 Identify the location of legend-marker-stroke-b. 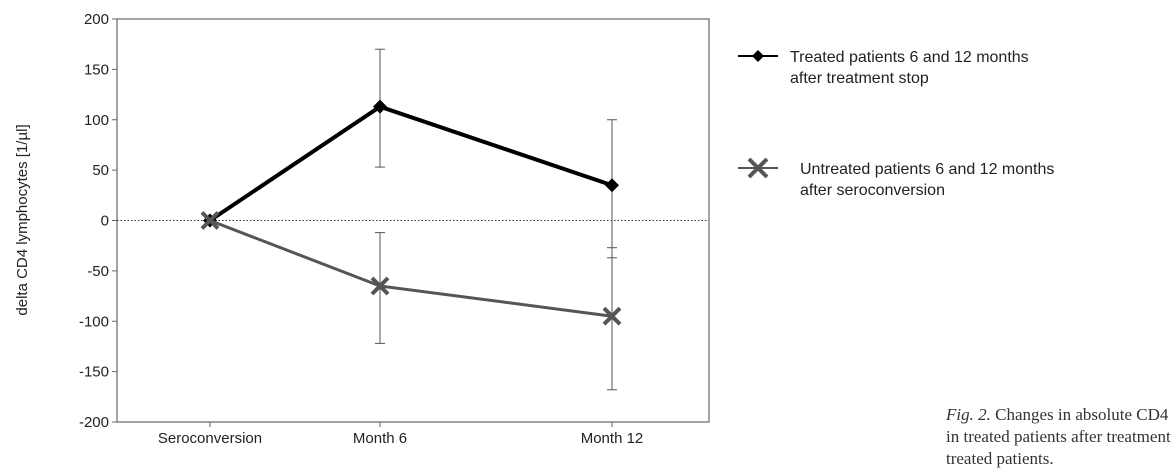
(758, 168).